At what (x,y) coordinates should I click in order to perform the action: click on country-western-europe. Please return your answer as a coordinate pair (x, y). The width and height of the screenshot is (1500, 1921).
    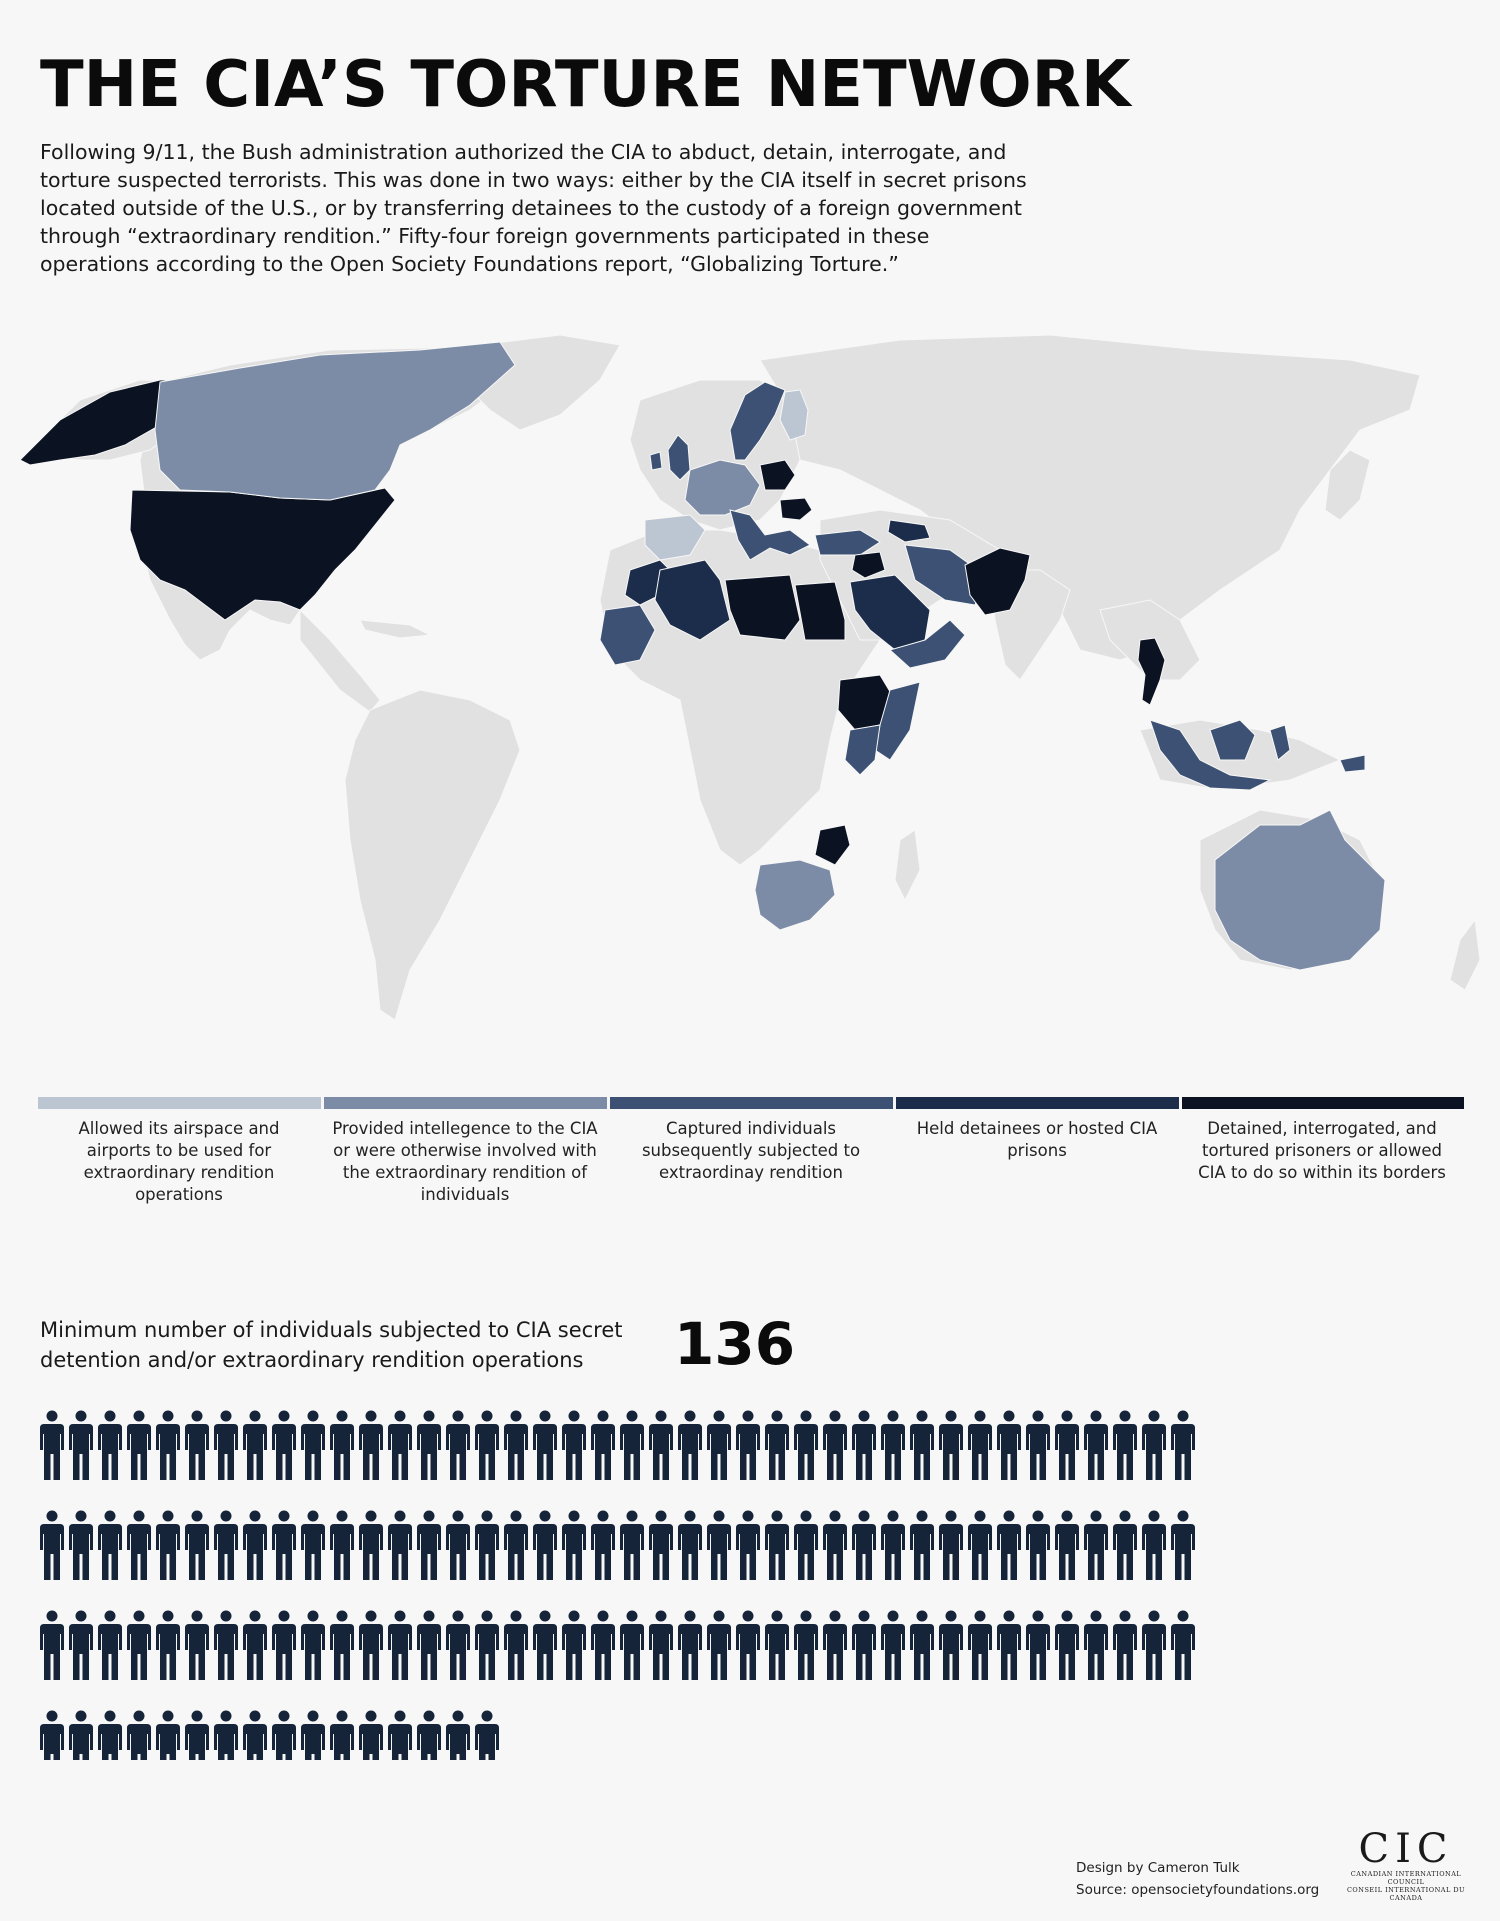
    Looking at the image, I should click on (722, 487).